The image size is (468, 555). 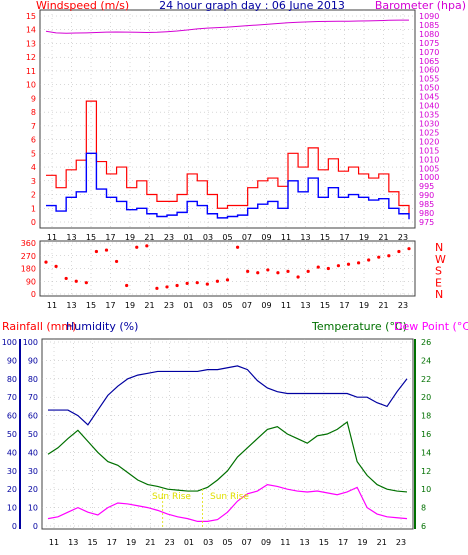 What do you see at coordinates (189, 542) in the screenshot?
I see `temp-xtick-label: 01` at bounding box center [189, 542].